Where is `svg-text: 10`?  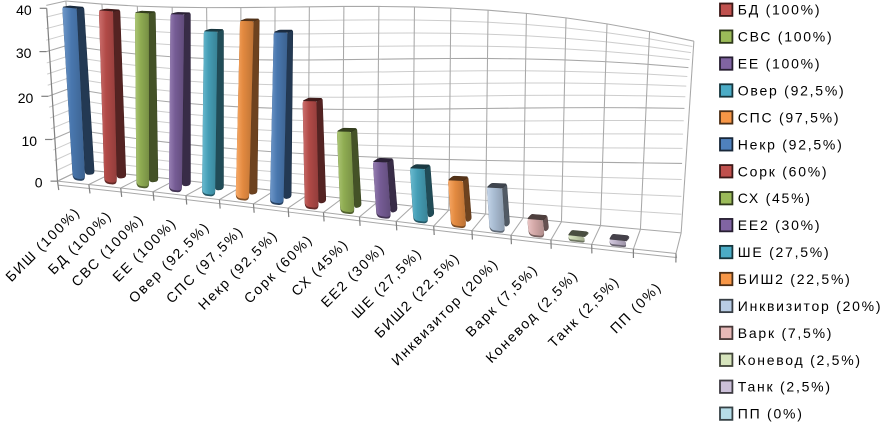
svg-text: 10 is located at coordinates (29, 141).